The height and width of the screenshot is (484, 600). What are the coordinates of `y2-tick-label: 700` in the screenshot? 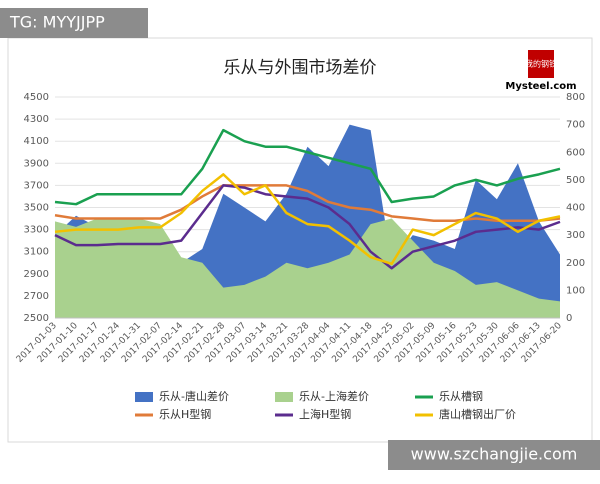 It's located at (575, 125).